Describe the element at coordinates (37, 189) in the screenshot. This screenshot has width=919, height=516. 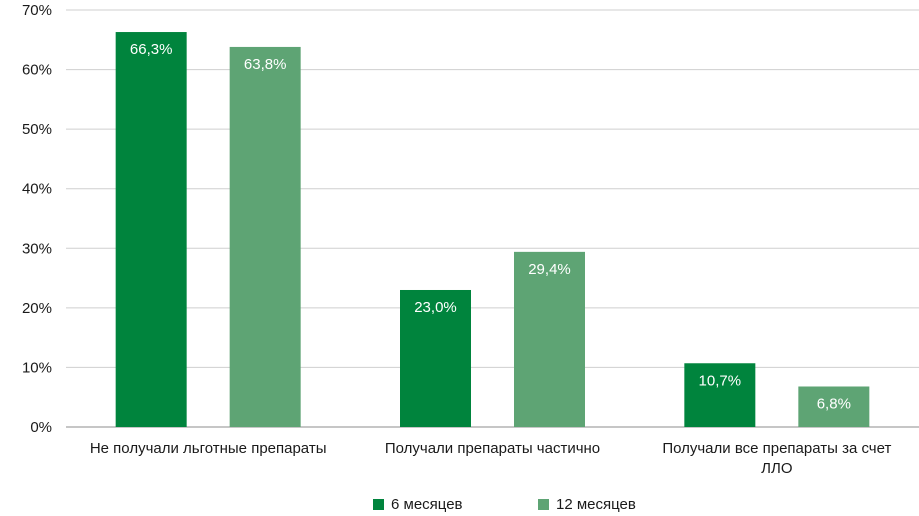
I see `y-tick-label: 40%` at that location.